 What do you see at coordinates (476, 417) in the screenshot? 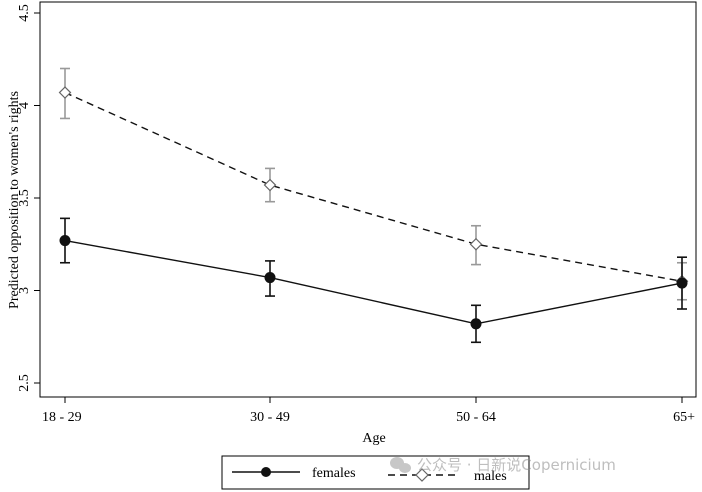
I see `x-tick-label: 50 - 64` at bounding box center [476, 417].